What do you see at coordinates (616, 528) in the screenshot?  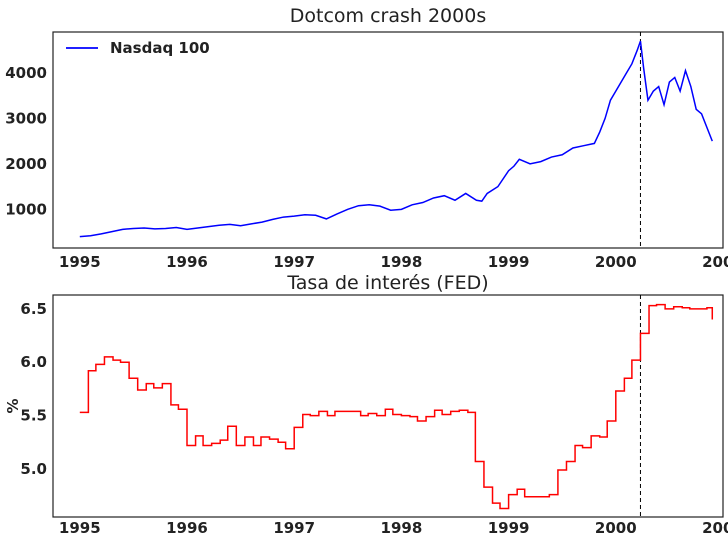 I see `fed-rate-x-tick-label: 2000` at bounding box center [616, 528].